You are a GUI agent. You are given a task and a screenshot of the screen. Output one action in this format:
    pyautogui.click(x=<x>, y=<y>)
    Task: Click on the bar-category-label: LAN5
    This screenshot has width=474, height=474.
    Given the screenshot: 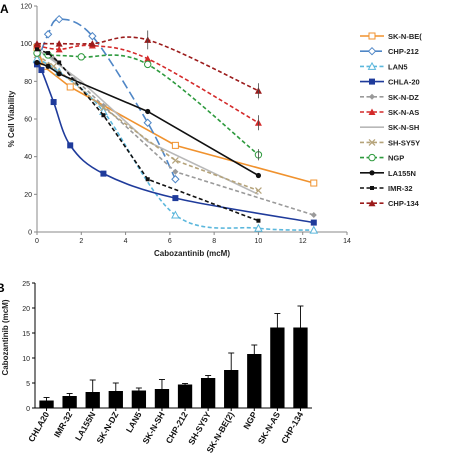 What is the action you would take?
    pyautogui.click(x=134, y=422)
    